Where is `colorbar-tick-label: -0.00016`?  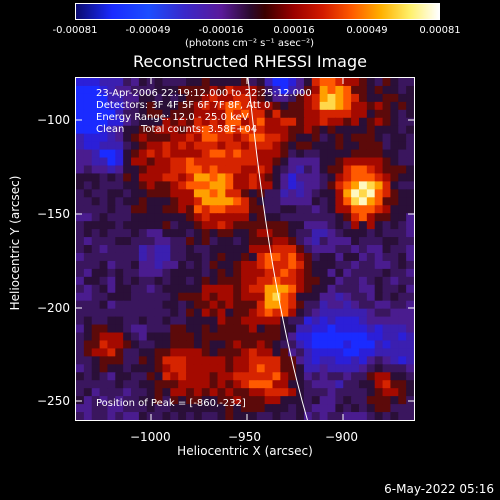
colorbar-tick-label: -0.00016 is located at coordinates (221, 30).